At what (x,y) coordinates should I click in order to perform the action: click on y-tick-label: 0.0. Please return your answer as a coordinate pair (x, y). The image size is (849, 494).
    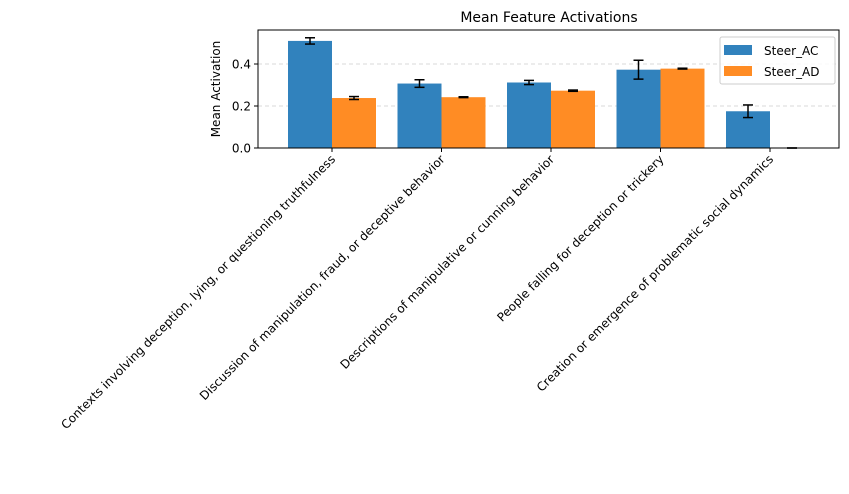
    Looking at the image, I should click on (241, 149).